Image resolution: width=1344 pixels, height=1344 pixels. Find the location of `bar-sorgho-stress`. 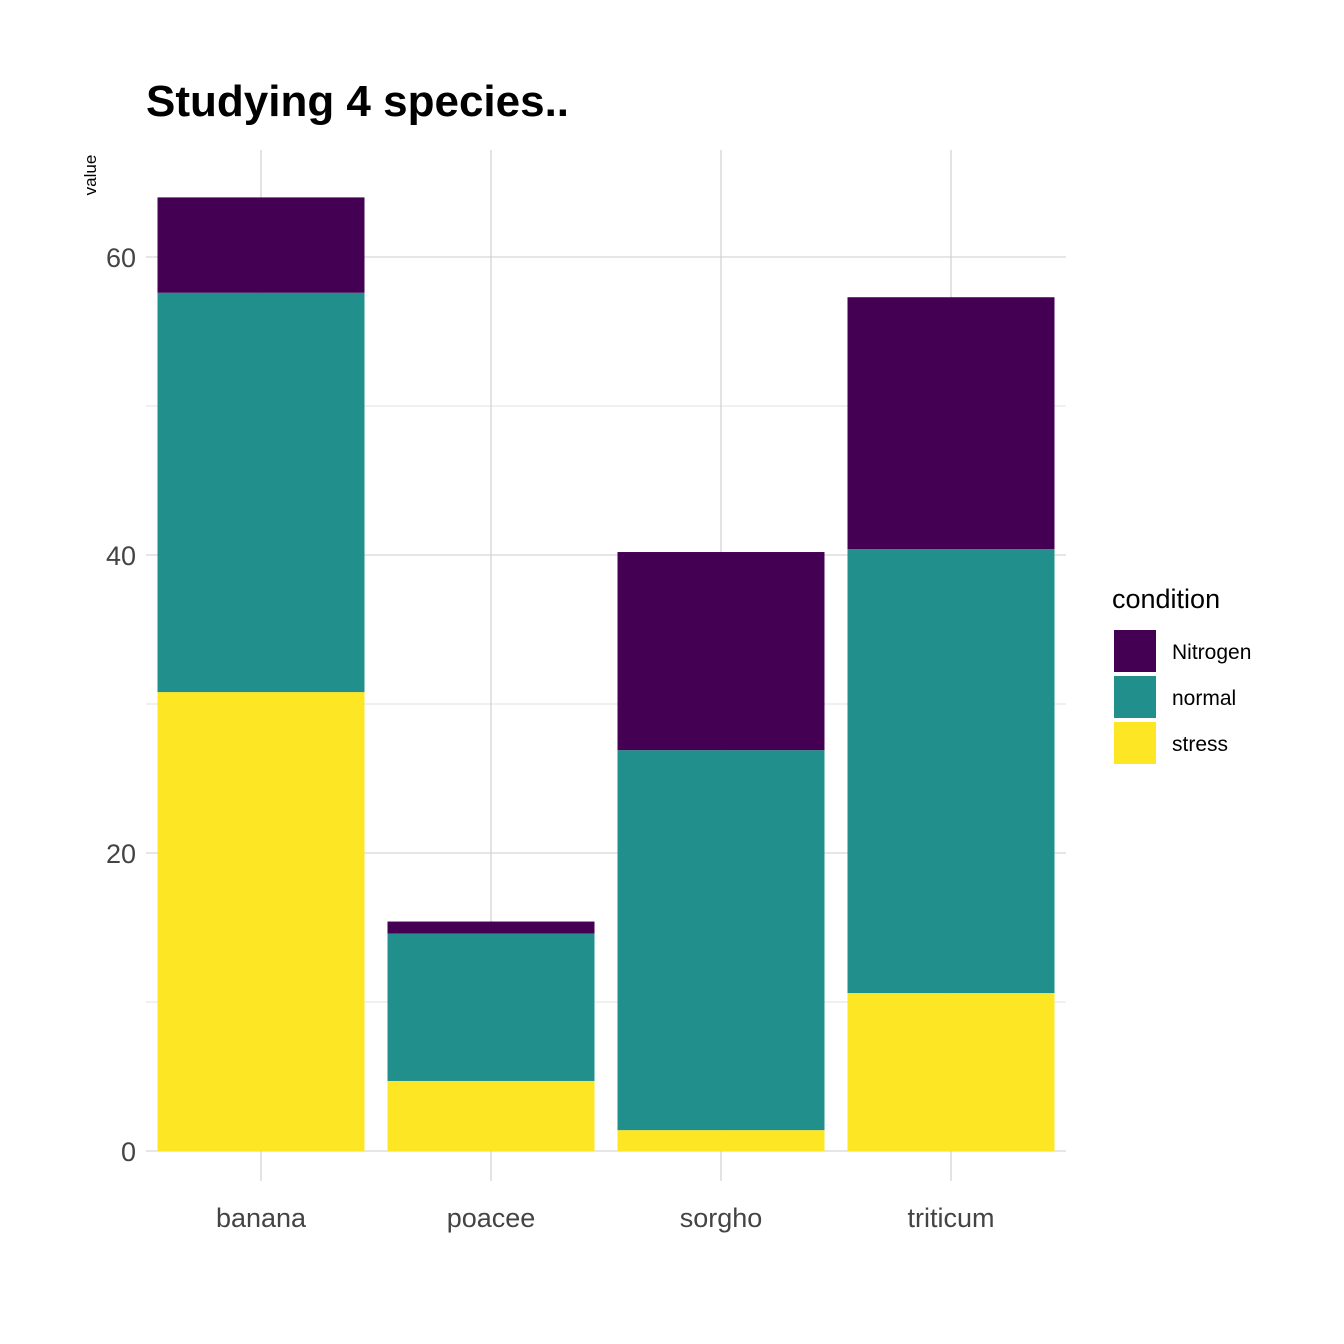

bar-sorgho-stress is located at coordinates (721, 1140).